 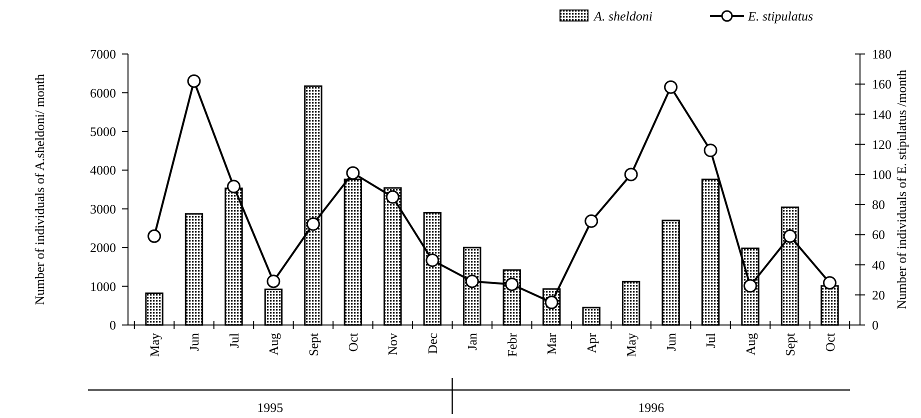 I want to click on y-tick-label: 1000, so click(x=103, y=286).